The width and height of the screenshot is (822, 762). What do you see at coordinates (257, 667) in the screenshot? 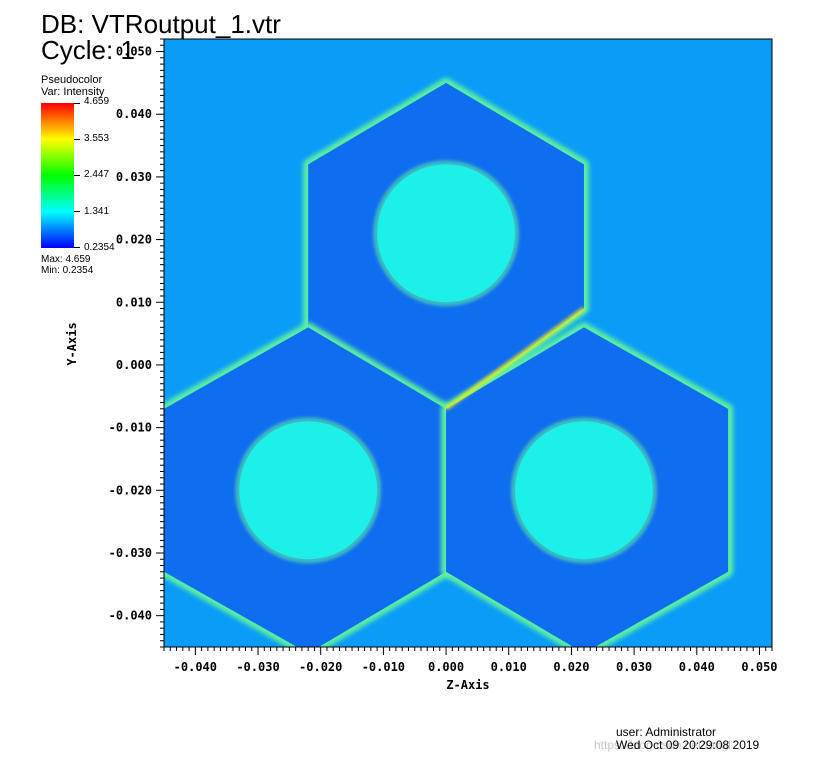
I see `x-tick-label: -0.030` at bounding box center [257, 667].